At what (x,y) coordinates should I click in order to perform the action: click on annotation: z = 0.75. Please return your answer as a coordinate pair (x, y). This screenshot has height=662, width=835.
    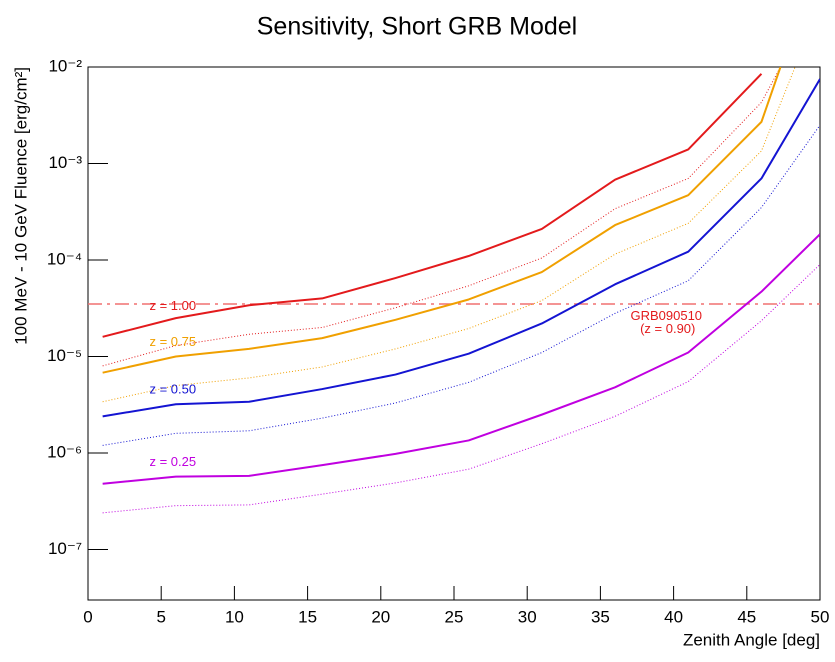
    Looking at the image, I should click on (172, 341).